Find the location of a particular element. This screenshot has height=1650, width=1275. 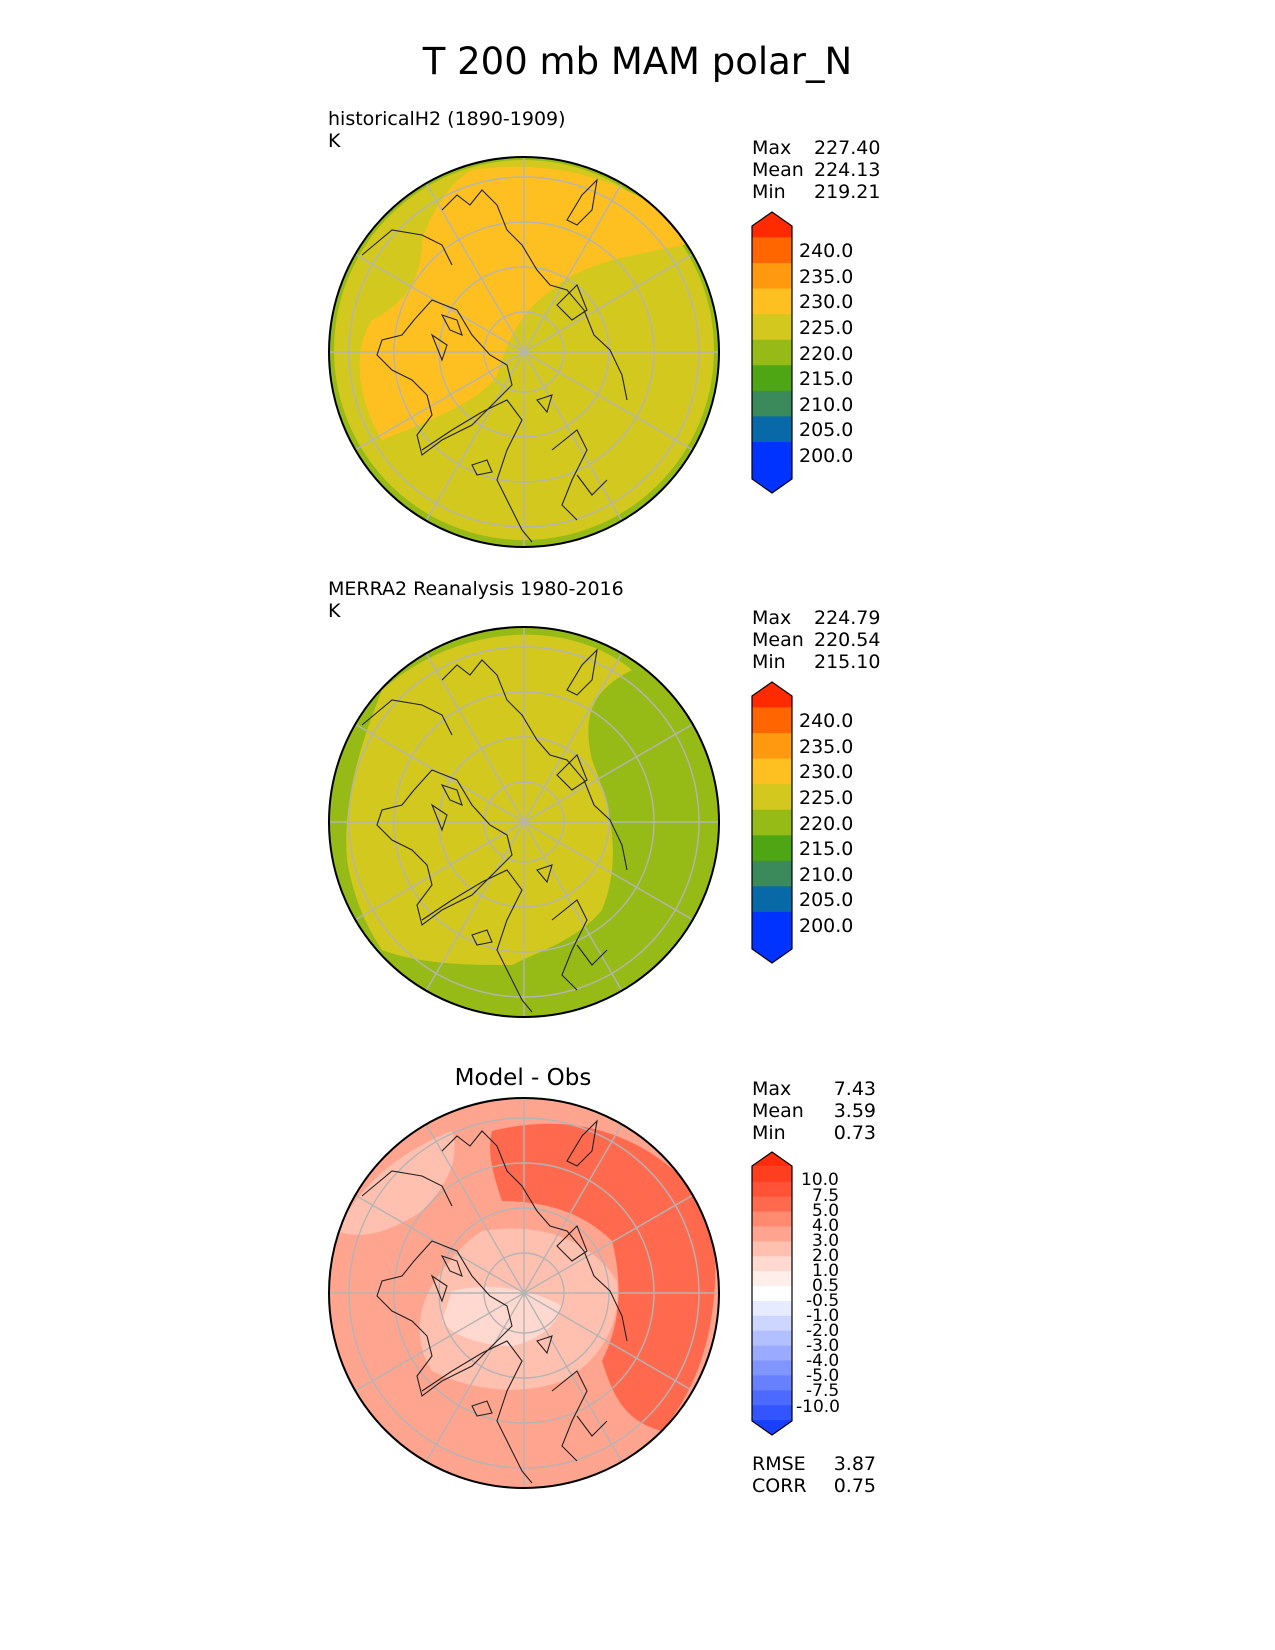

colorbar-tick-label: 225.0 is located at coordinates (826, 798).